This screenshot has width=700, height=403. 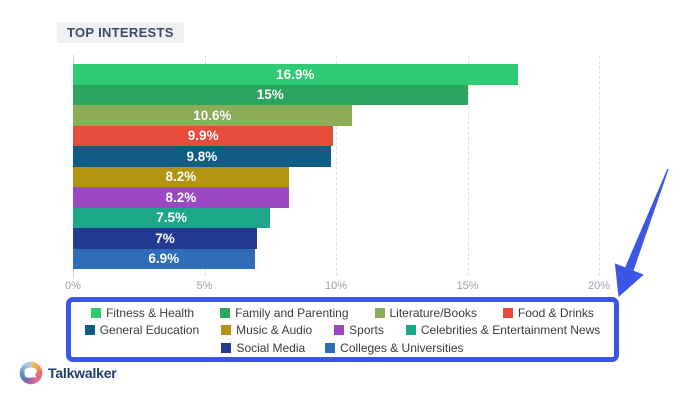 I want to click on bar-literature-books: 10.6%, so click(x=212, y=115).